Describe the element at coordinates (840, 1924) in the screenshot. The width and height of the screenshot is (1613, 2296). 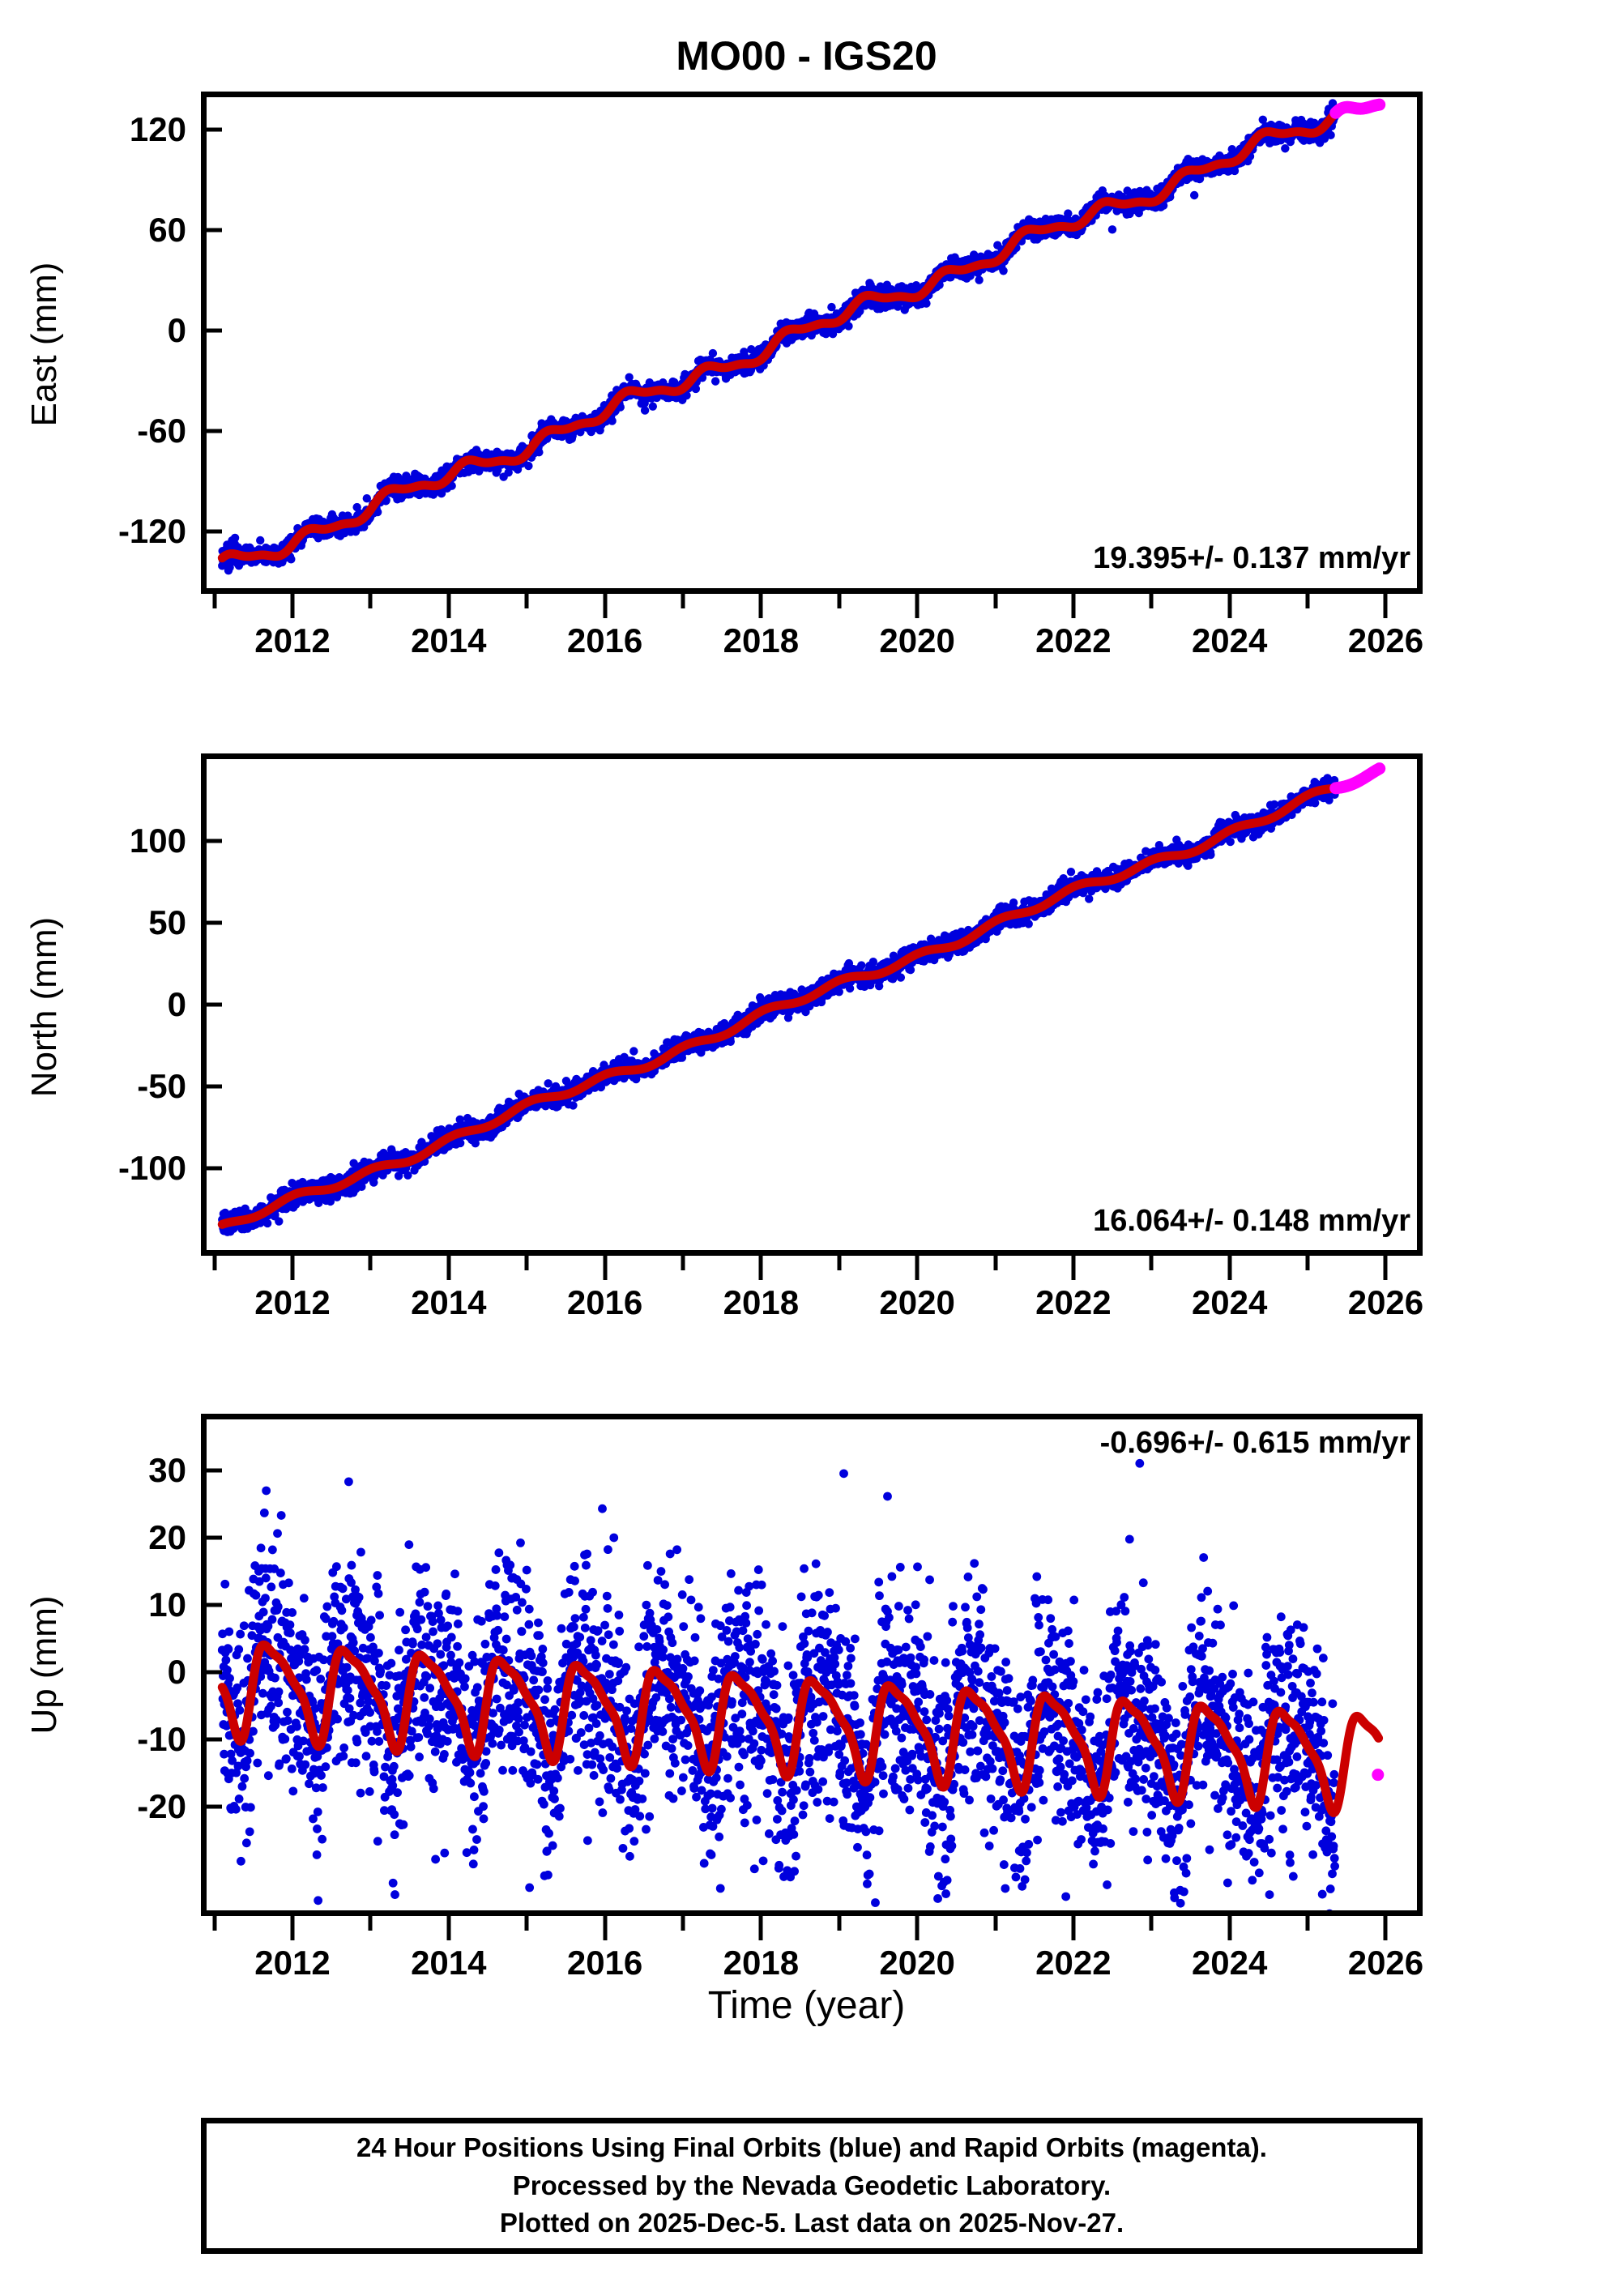
I see `xtickmark-2019` at that location.